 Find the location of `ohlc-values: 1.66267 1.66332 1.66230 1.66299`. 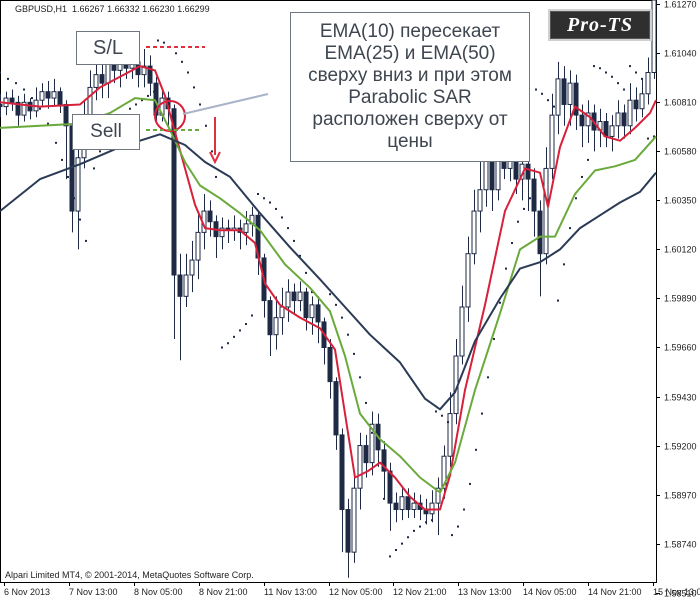

ohlc-values: 1.66267 1.66332 1.66230 1.66299 is located at coordinates (141, 9).